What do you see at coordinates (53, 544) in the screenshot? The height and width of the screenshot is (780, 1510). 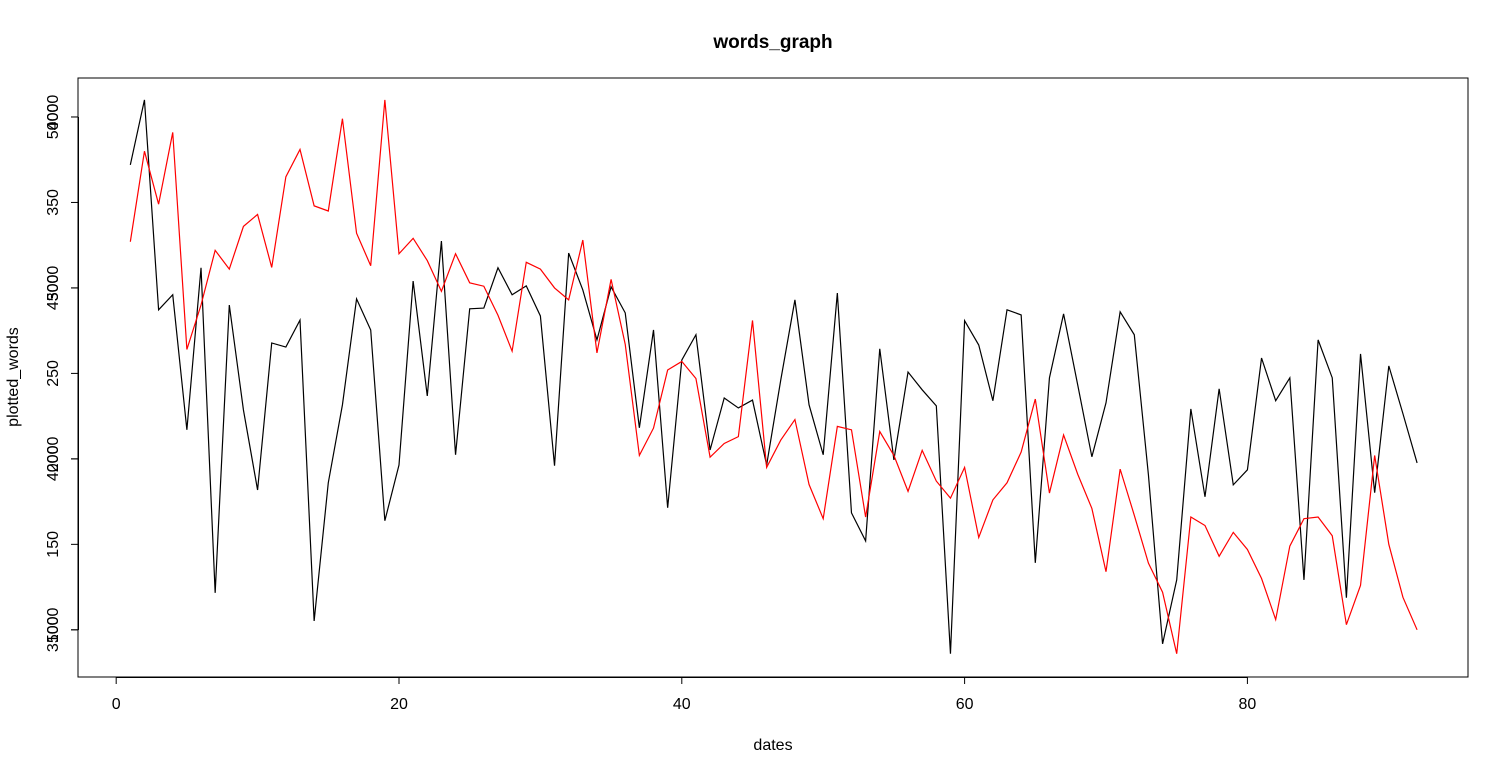 I see `y-tick-label: 150` at bounding box center [53, 544].